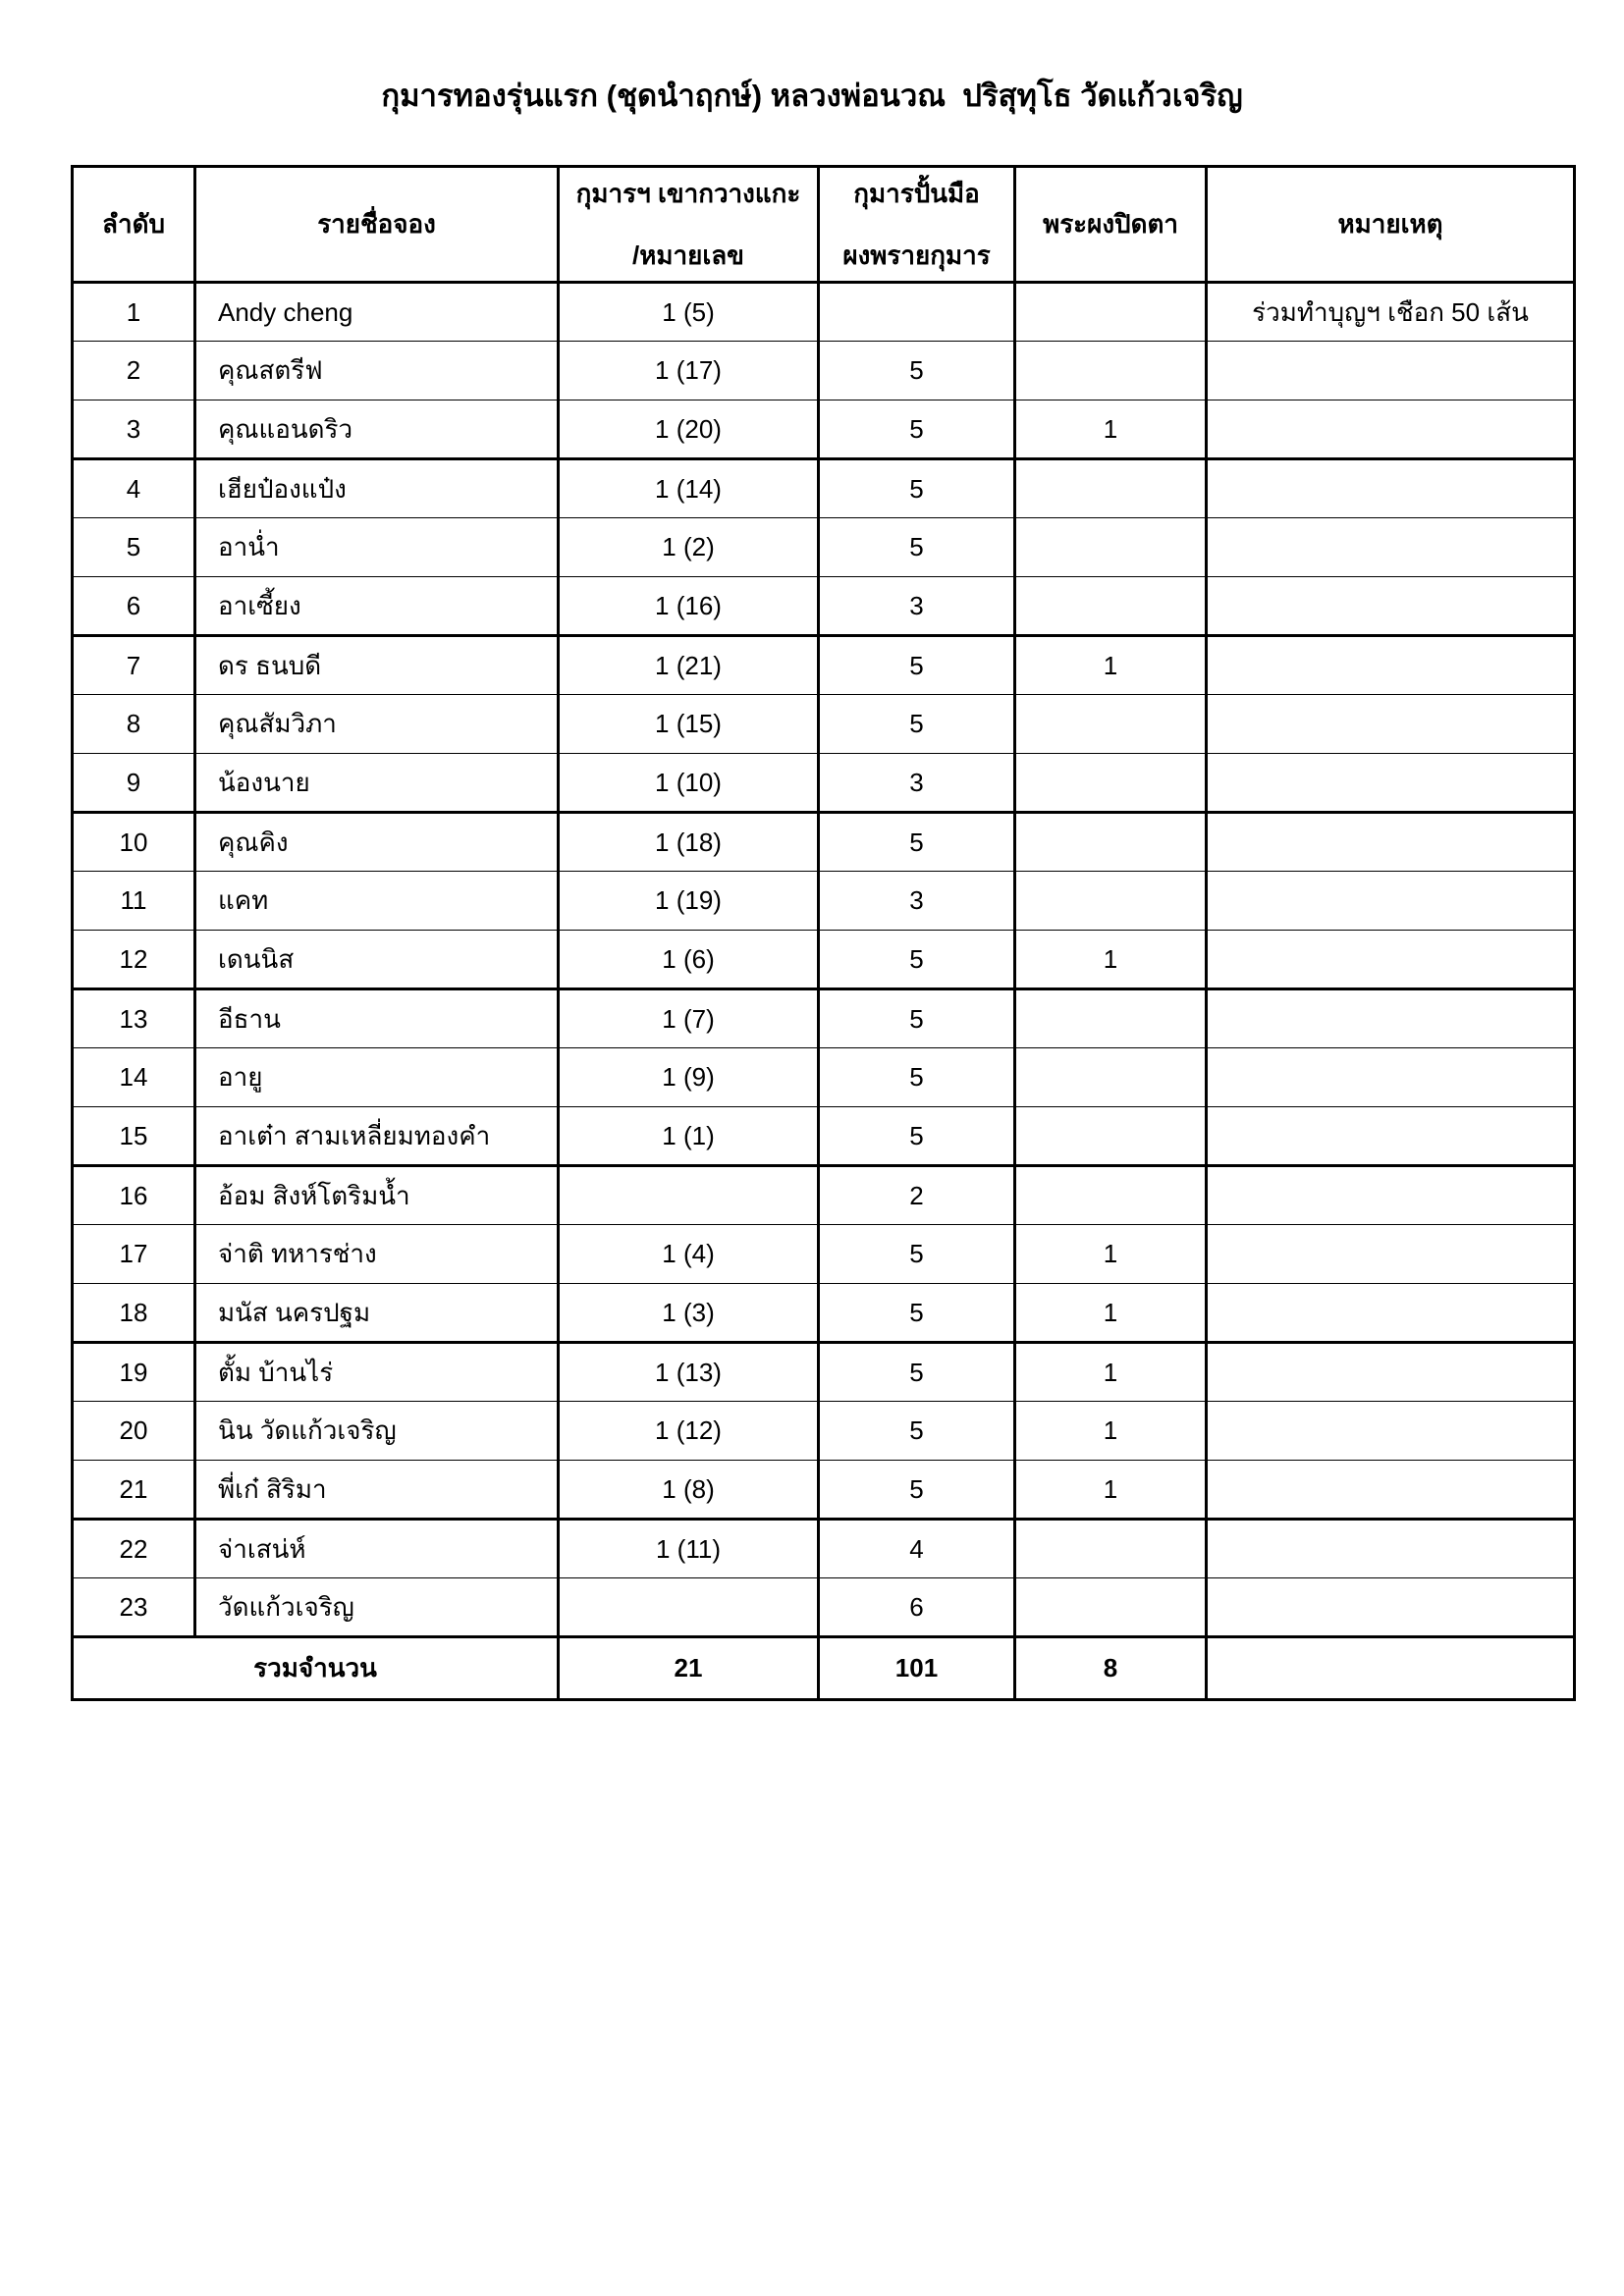 This screenshot has height=2296, width=1624. I want to click on total-note, so click(1390, 1668).